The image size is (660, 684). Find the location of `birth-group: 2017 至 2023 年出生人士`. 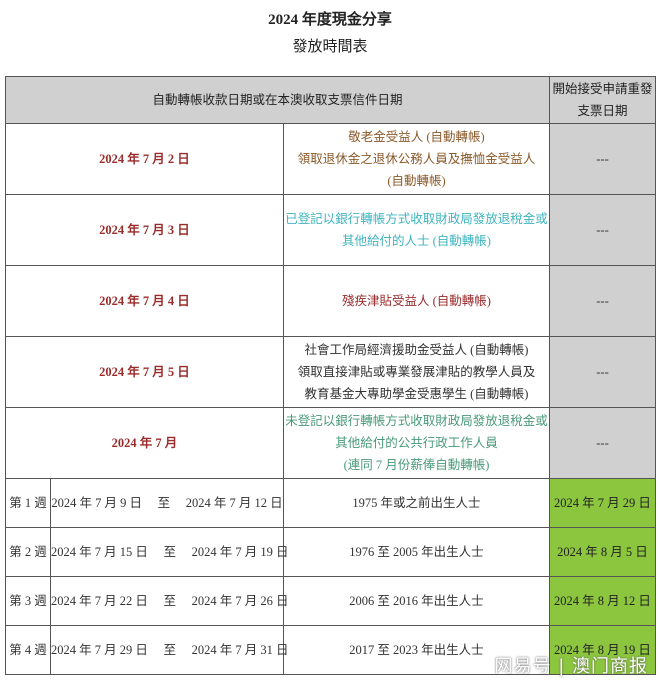

birth-group: 2017 至 2023 年出生人士 is located at coordinates (416, 650).